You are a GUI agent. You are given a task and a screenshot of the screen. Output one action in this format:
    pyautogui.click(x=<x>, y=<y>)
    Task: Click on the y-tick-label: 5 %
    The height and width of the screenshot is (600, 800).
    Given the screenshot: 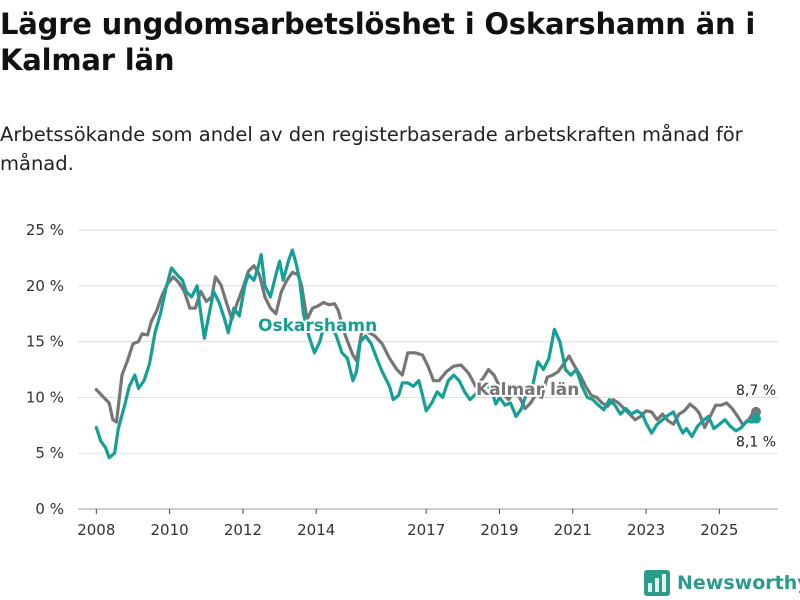 What is the action you would take?
    pyautogui.click(x=49, y=453)
    